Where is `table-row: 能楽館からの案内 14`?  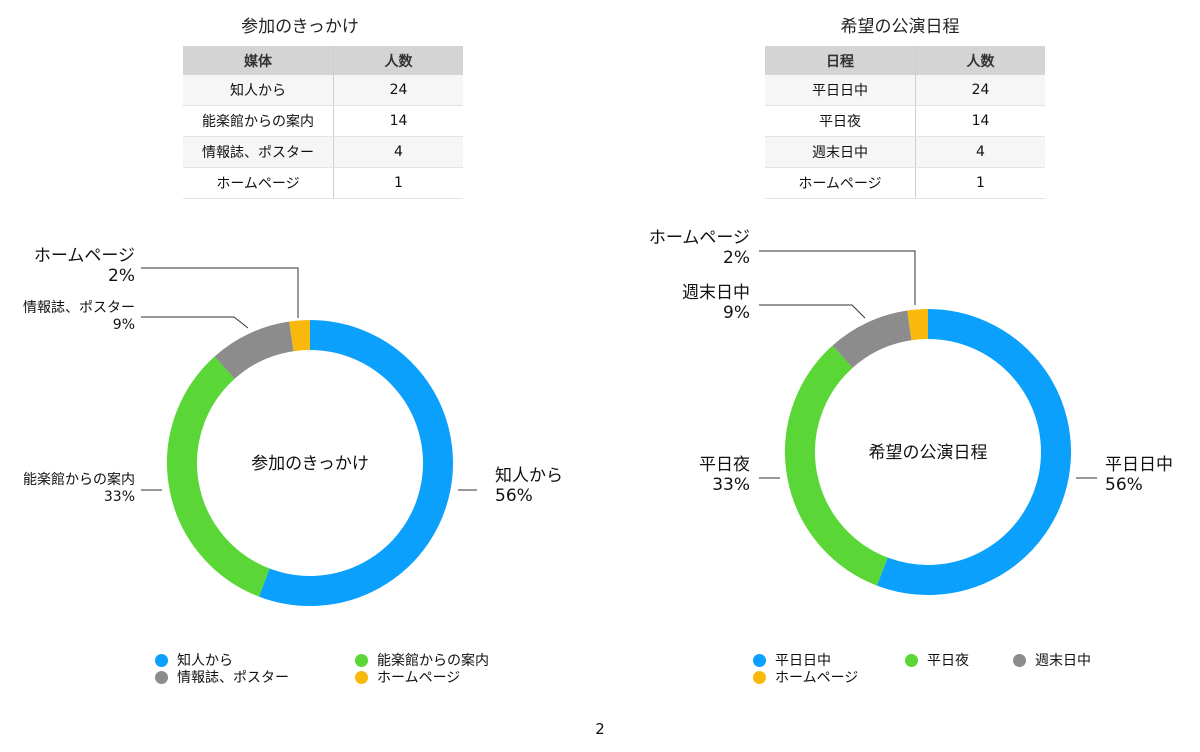 table-row: 能楽館からの案内 14 is located at coordinates (323, 121).